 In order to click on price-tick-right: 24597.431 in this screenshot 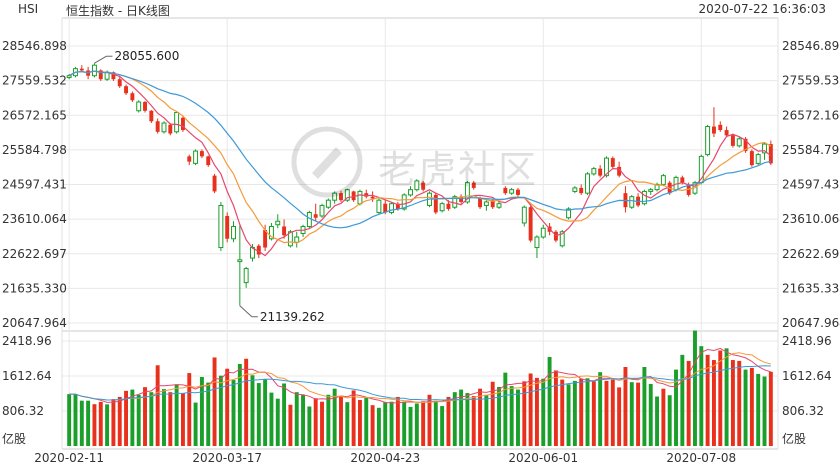, I will do `click(811, 185)`.